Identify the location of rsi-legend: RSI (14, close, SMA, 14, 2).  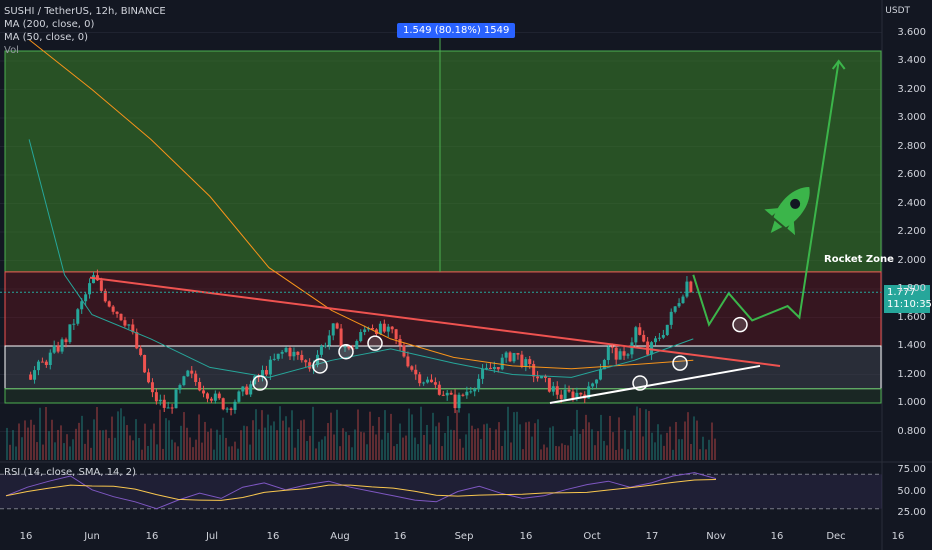
(70, 472).